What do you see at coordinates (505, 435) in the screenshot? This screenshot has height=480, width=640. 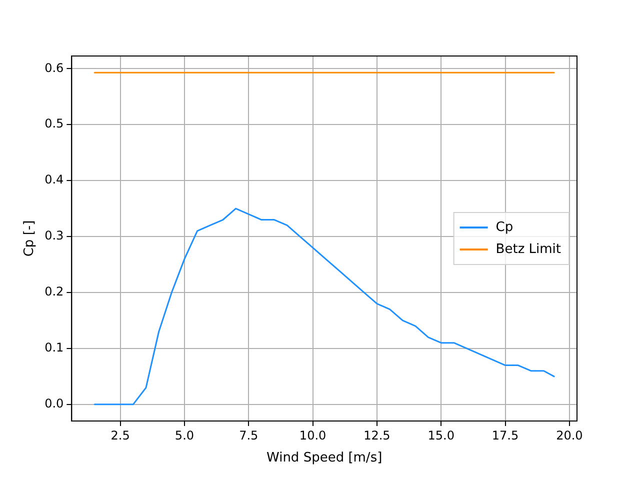 I see `x-tick-label: 17.5` at bounding box center [505, 435].